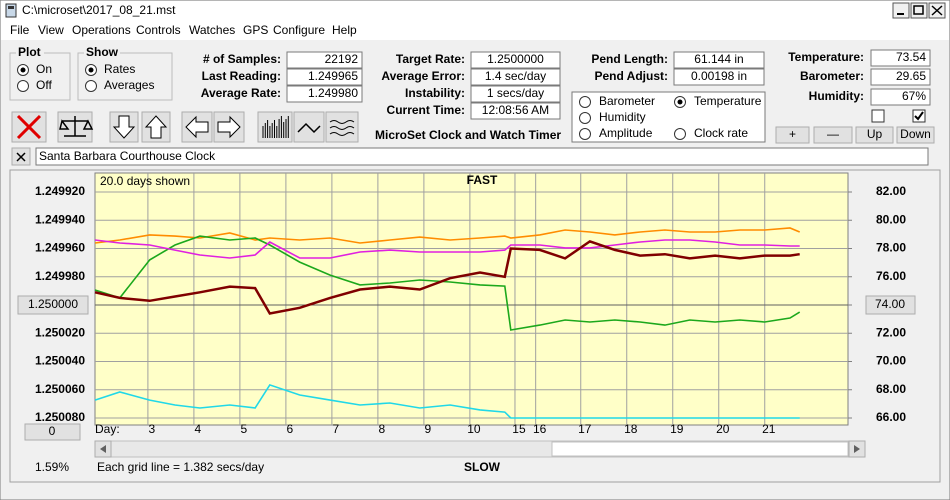 Image resolution: width=950 pixels, height=500 pixels. What do you see at coordinates (101, 30) in the screenshot?
I see `menu-item: Operations` at bounding box center [101, 30].